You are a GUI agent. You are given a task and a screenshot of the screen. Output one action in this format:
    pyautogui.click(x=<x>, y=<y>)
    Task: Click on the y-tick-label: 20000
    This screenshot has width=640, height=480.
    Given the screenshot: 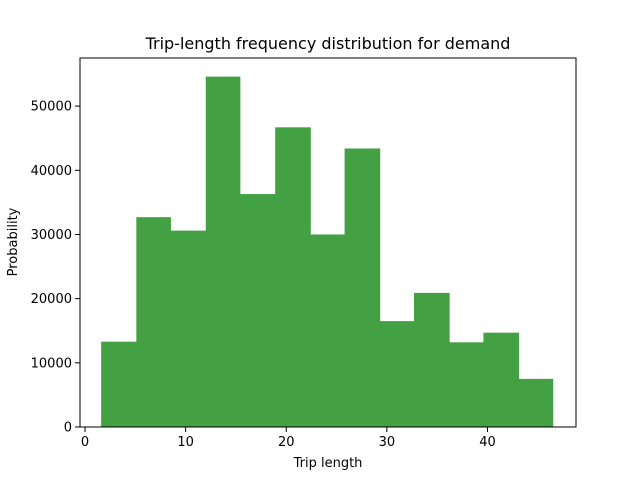 What is the action you would take?
    pyautogui.click(x=51, y=299)
    